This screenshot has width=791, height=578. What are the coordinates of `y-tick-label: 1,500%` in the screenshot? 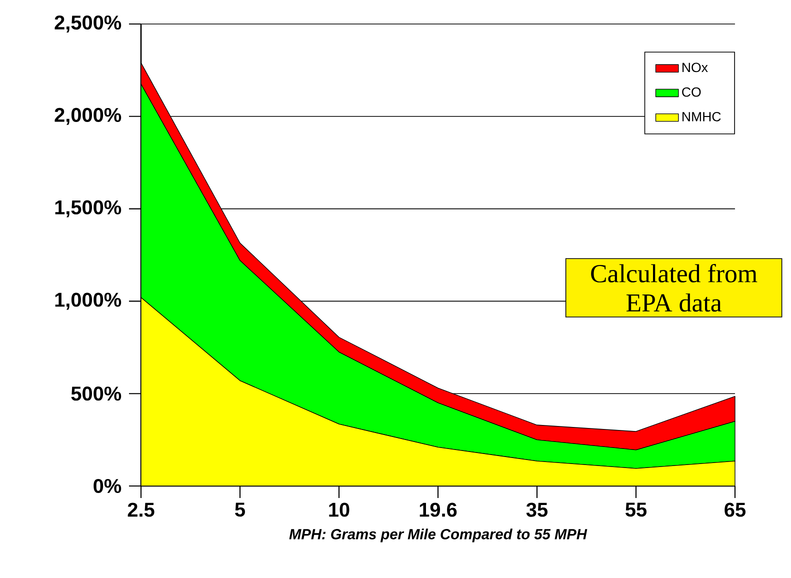 It's located at (88, 209).